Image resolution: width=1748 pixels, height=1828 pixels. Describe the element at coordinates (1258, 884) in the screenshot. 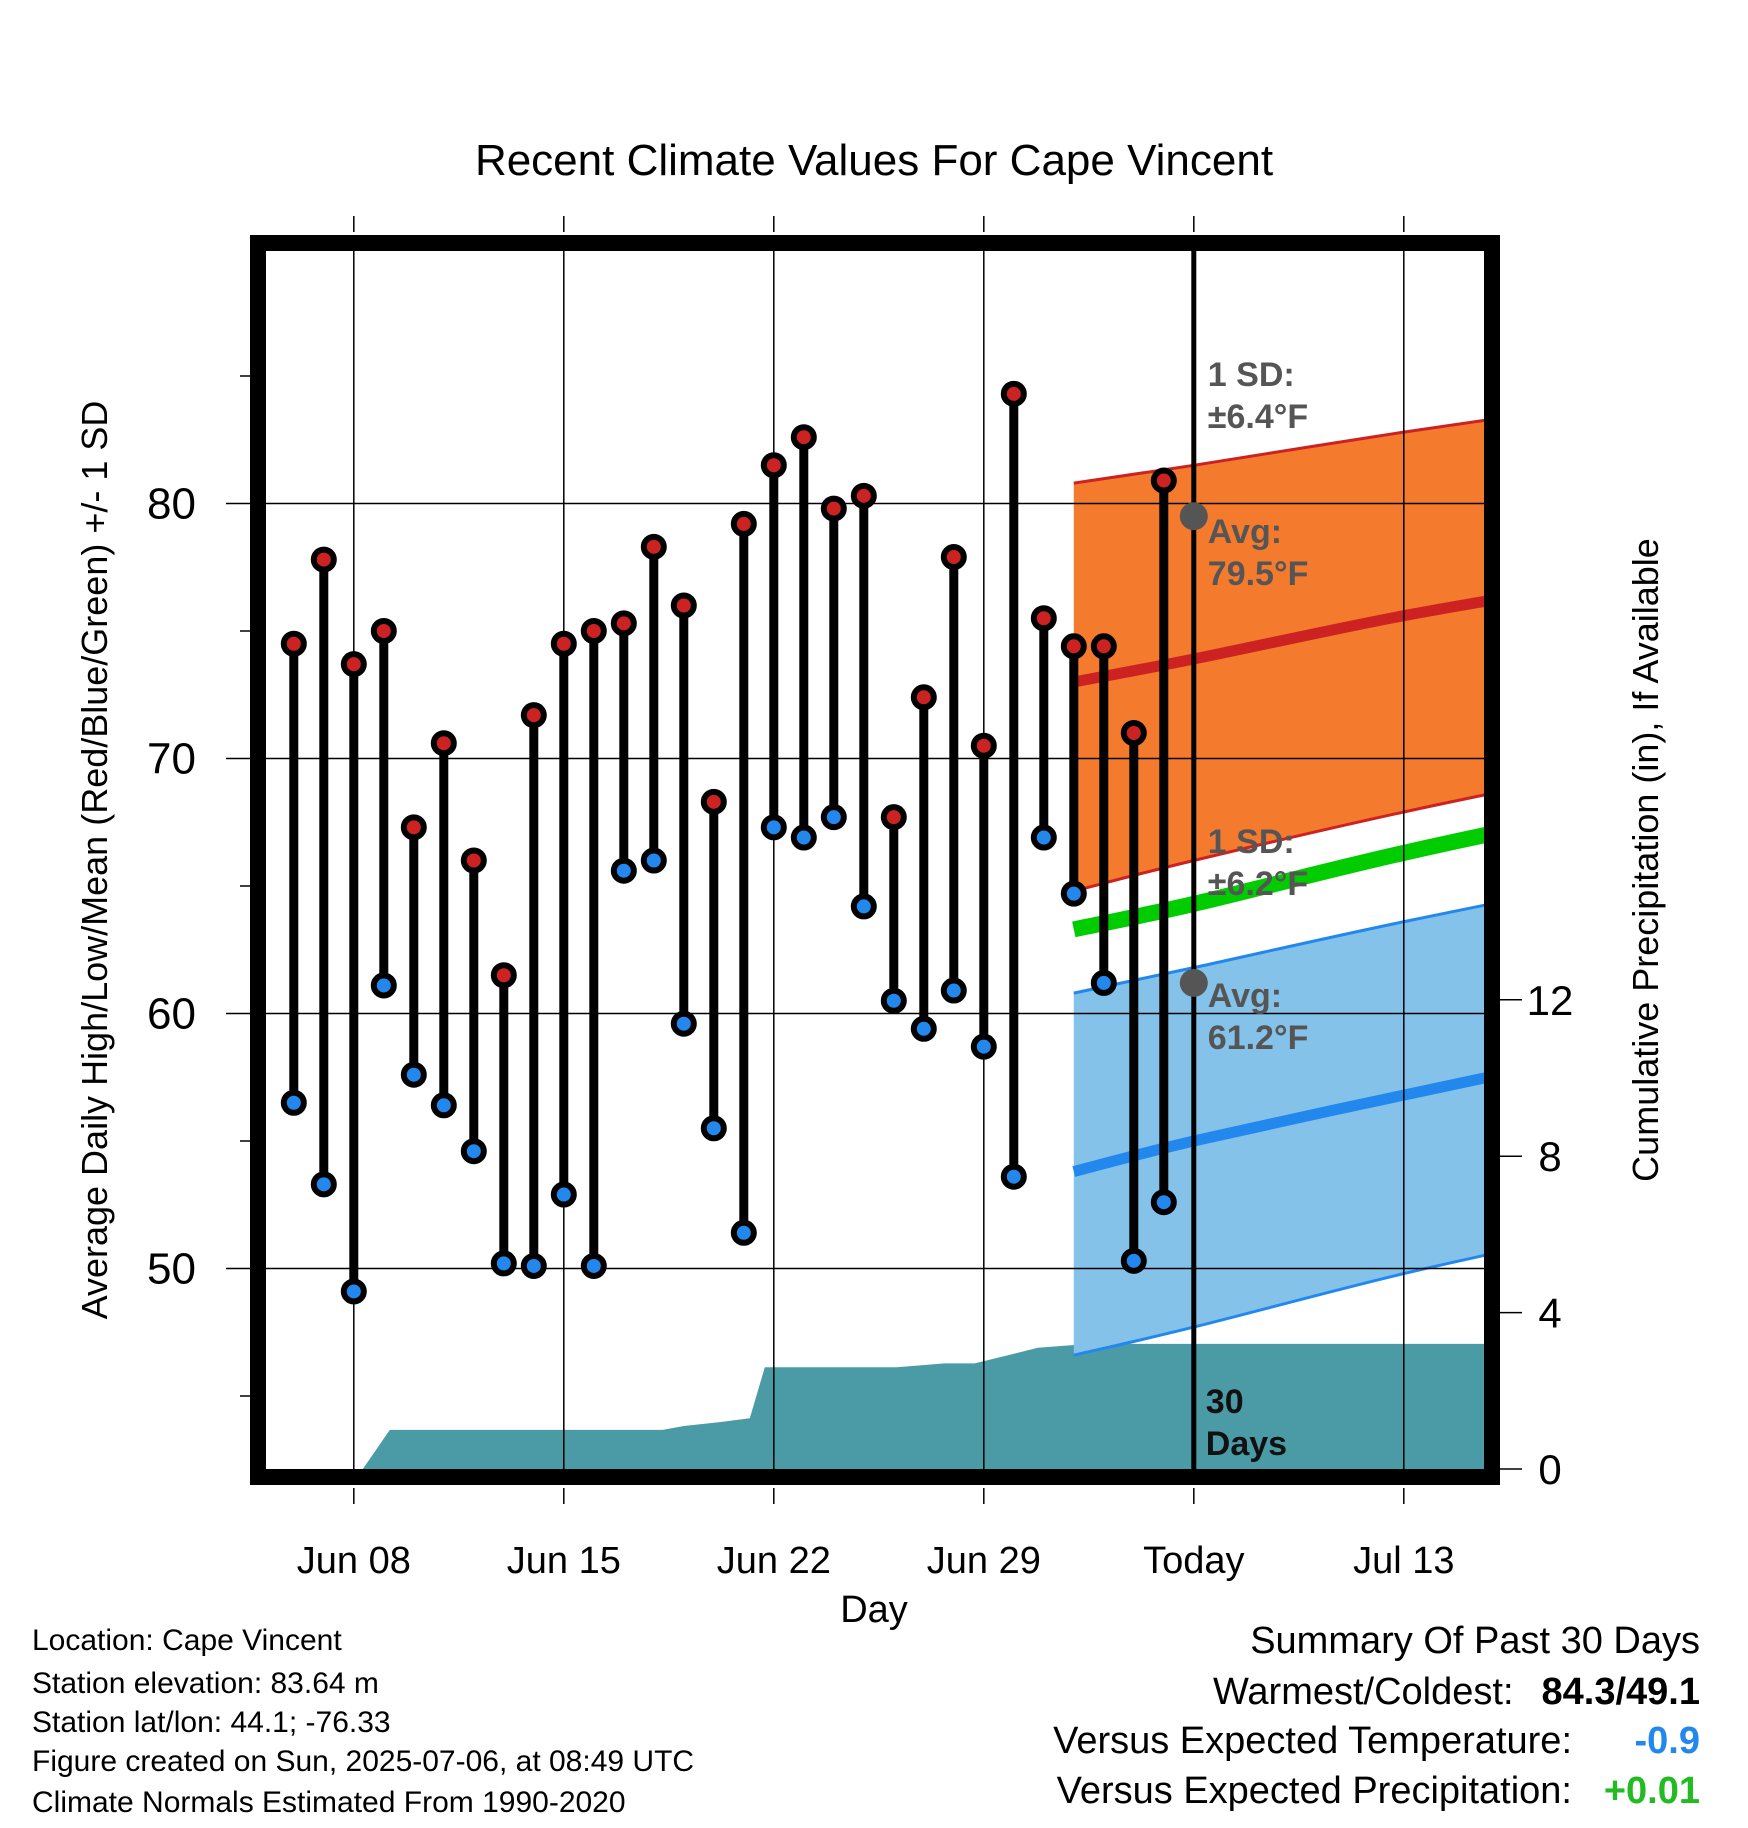

I see `sd-low-value: ±6.2°F` at that location.